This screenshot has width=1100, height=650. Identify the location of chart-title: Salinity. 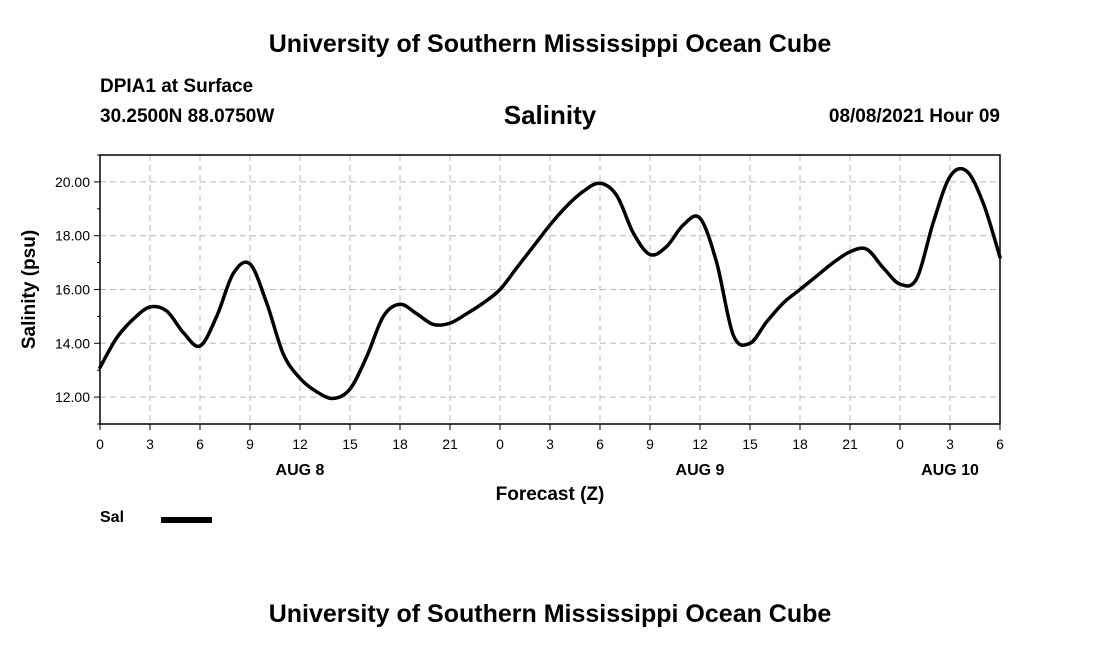
(550, 115).